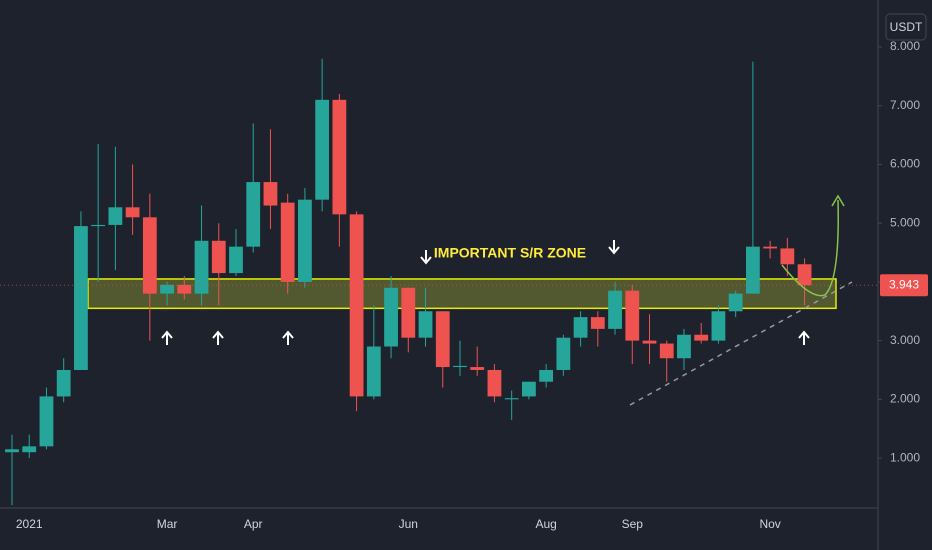 This screenshot has height=550, width=932. I want to click on unit-label: USDT, so click(906, 27).